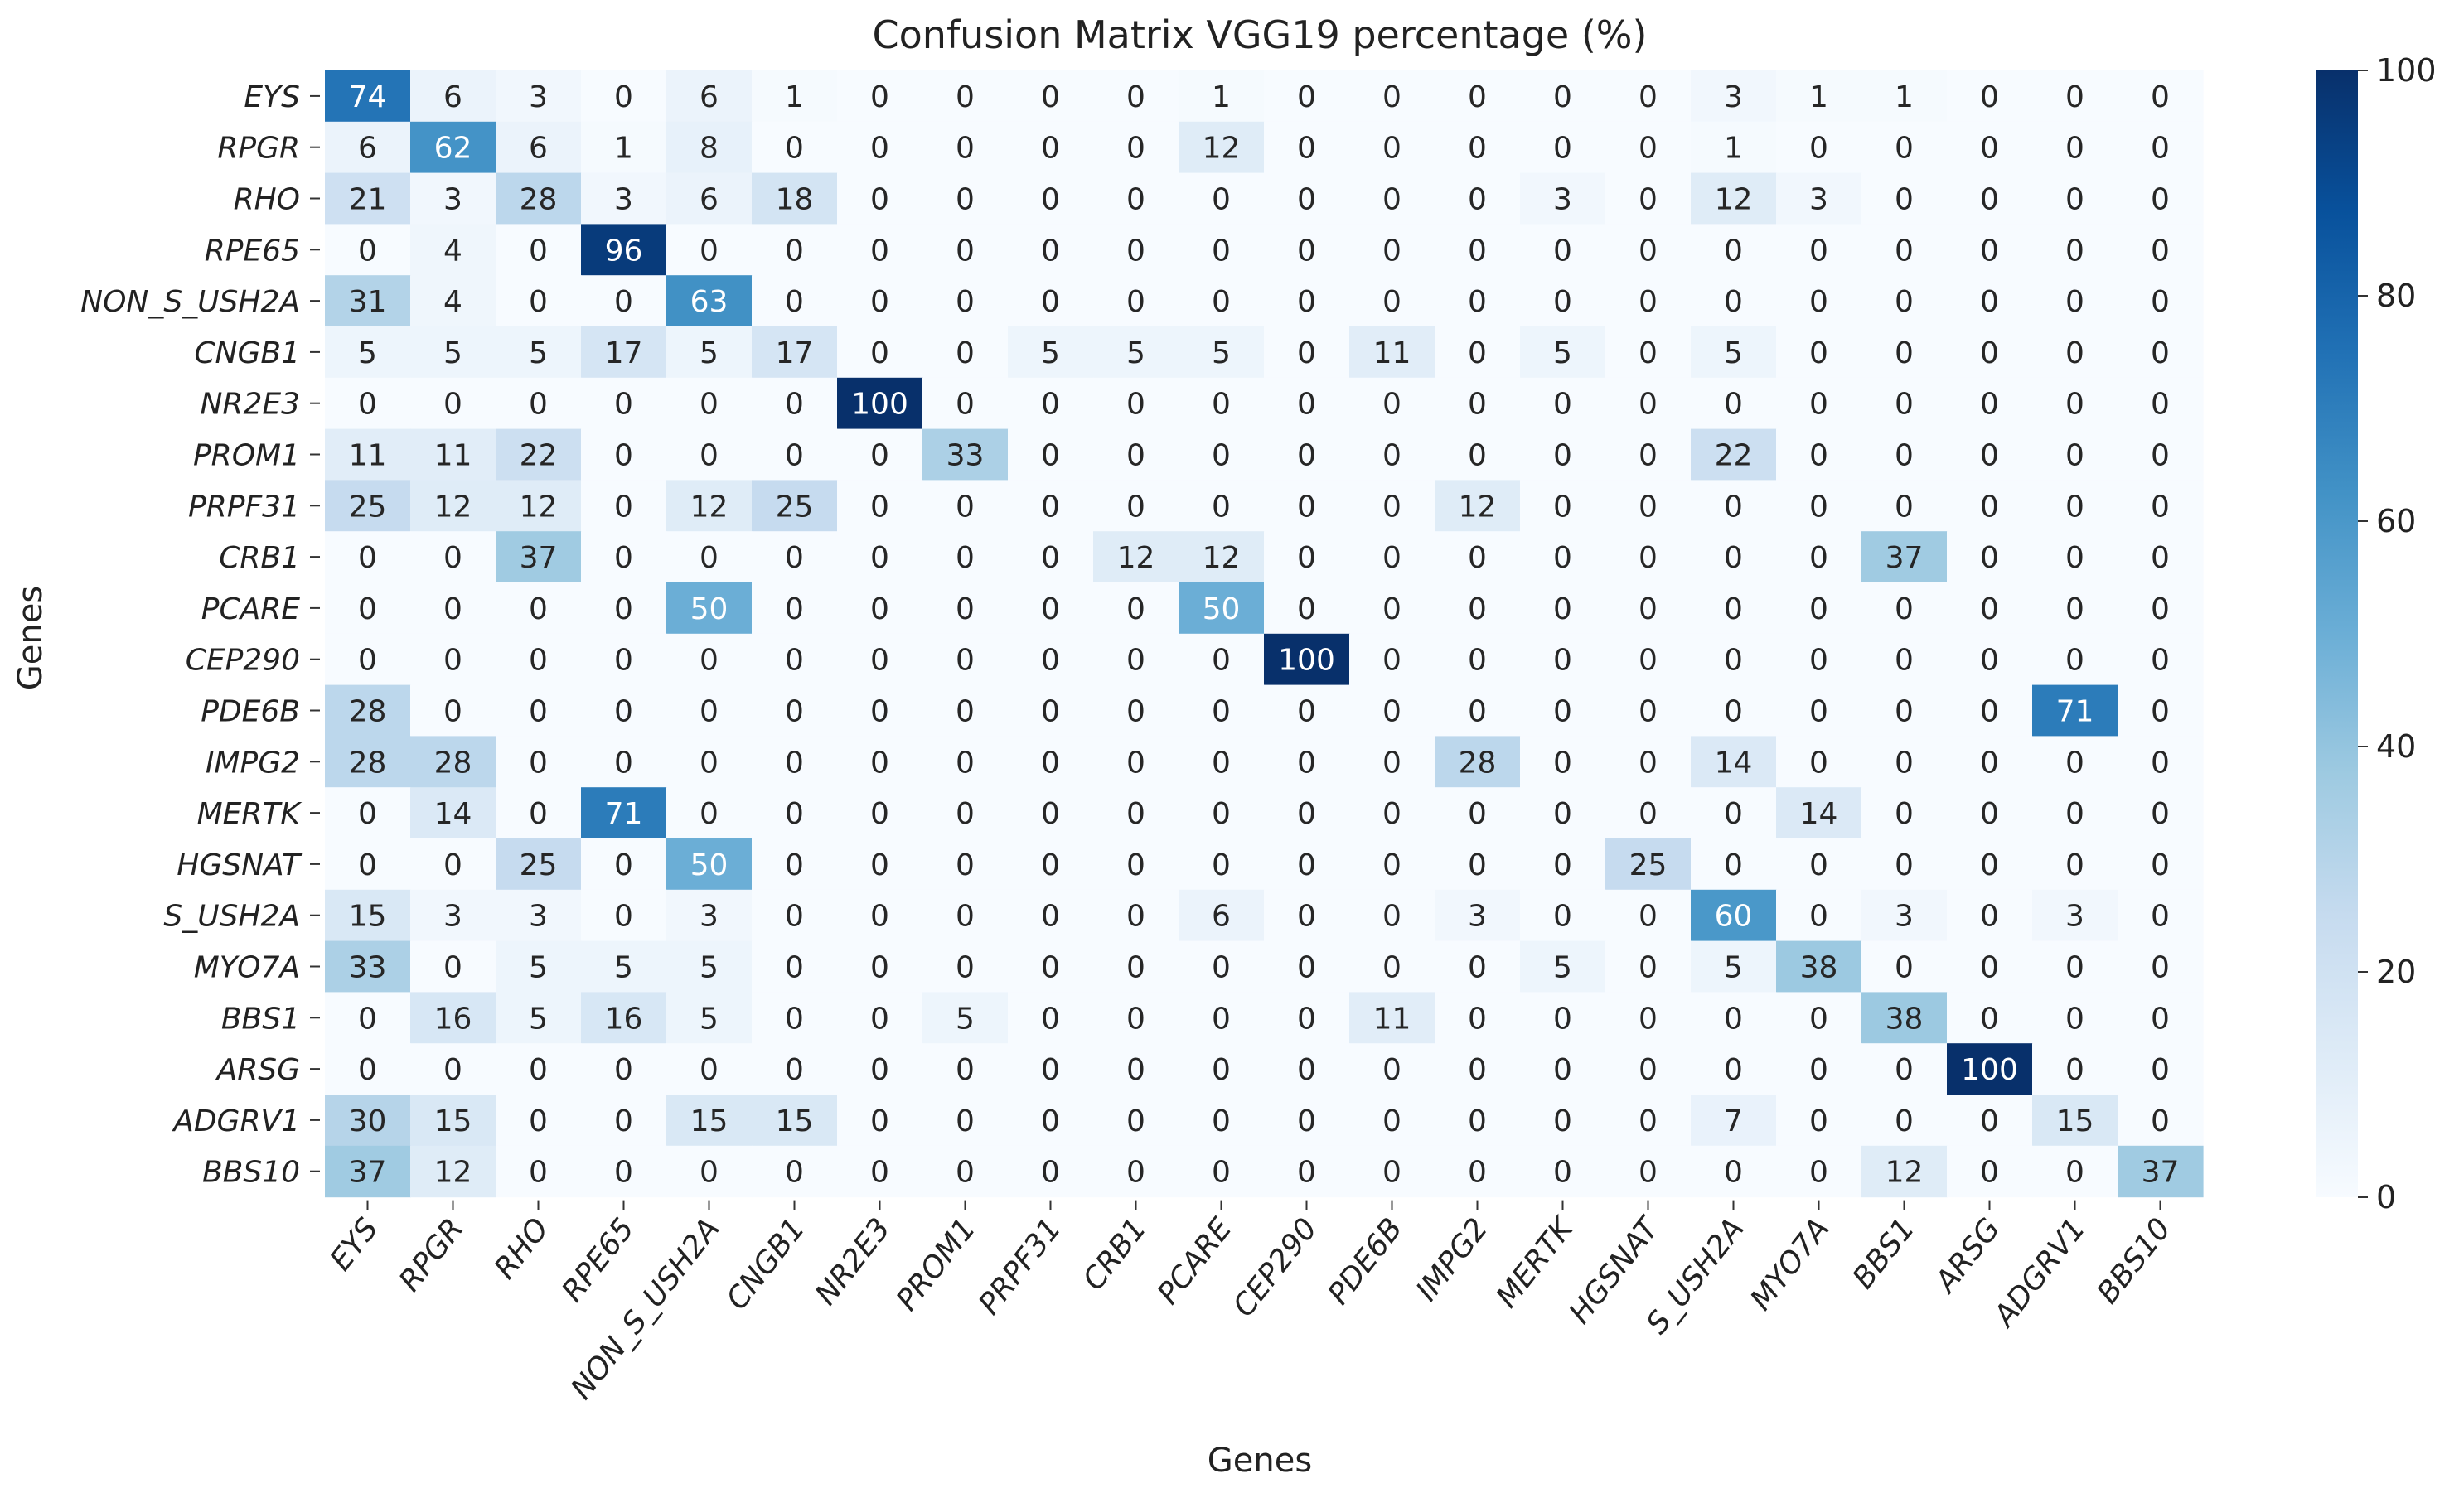 This screenshot has width=2464, height=1498. Describe the element at coordinates (250, 814) in the screenshot. I see `y-tick-label: MERTK` at that location.